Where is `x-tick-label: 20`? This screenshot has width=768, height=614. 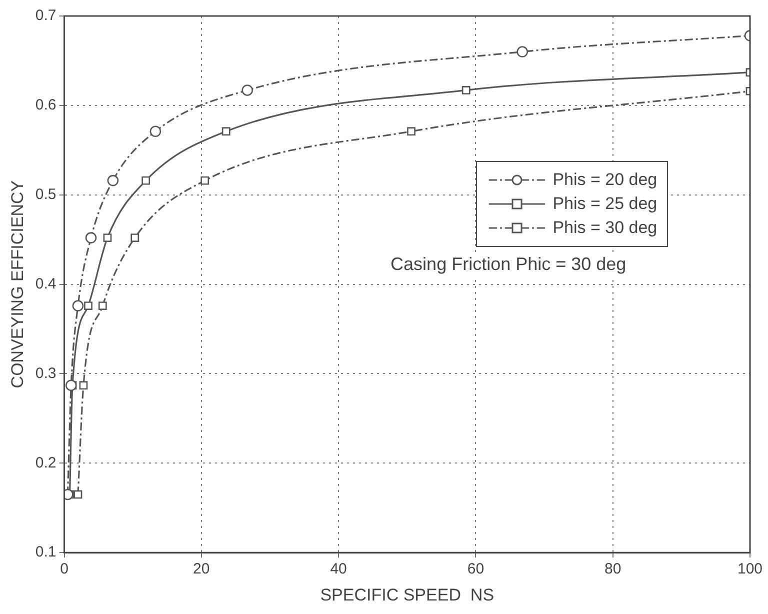
x-tick-label: 20 is located at coordinates (201, 569).